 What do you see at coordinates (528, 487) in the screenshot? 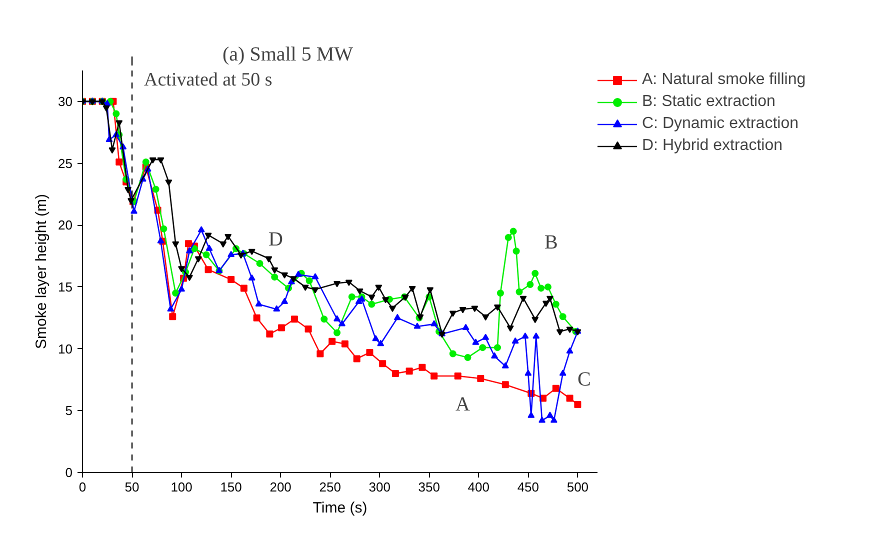
I see `x-tick-label: 450` at bounding box center [528, 487].